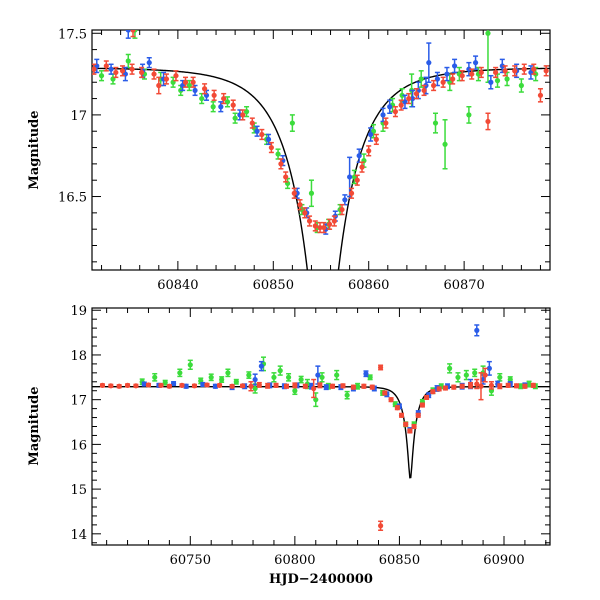 This screenshot has width=600, height=600. What do you see at coordinates (368, 285) in the screenshot?
I see `x-tick-label: 60860` at bounding box center [368, 285].